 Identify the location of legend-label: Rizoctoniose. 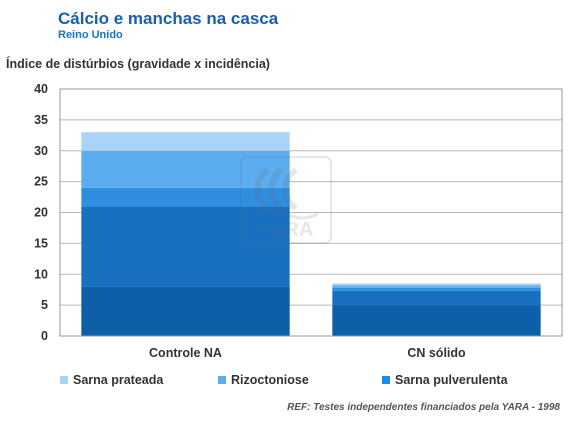
(270, 380).